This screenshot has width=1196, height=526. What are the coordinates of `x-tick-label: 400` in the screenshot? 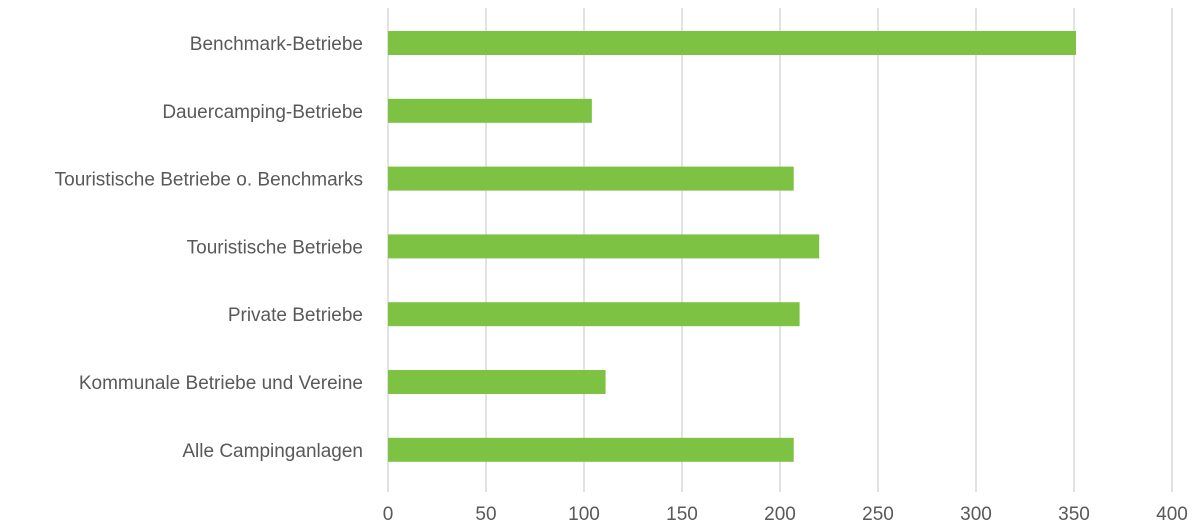 It's located at (1172, 514).